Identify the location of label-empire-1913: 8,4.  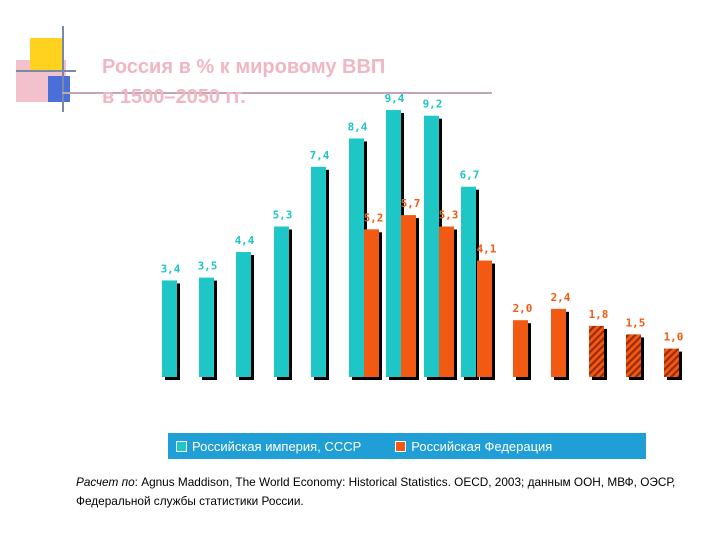
(358, 126).